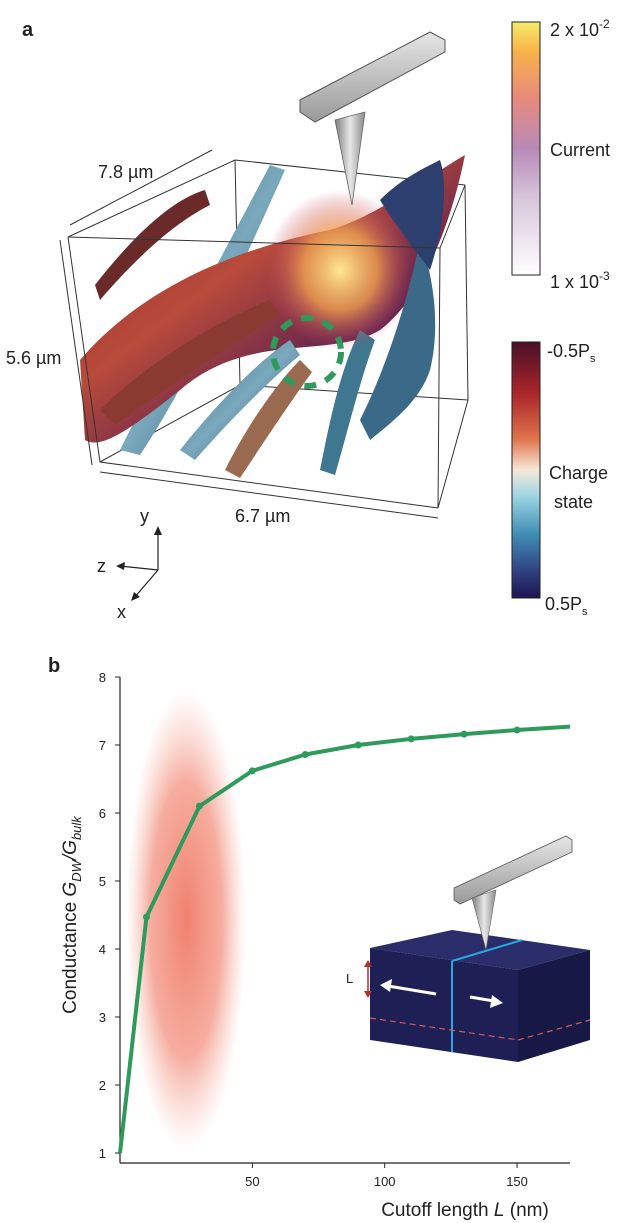 This screenshot has height=1223, width=638. Describe the element at coordinates (102, 745) in the screenshot. I see `y-tick-label: 7` at that location.